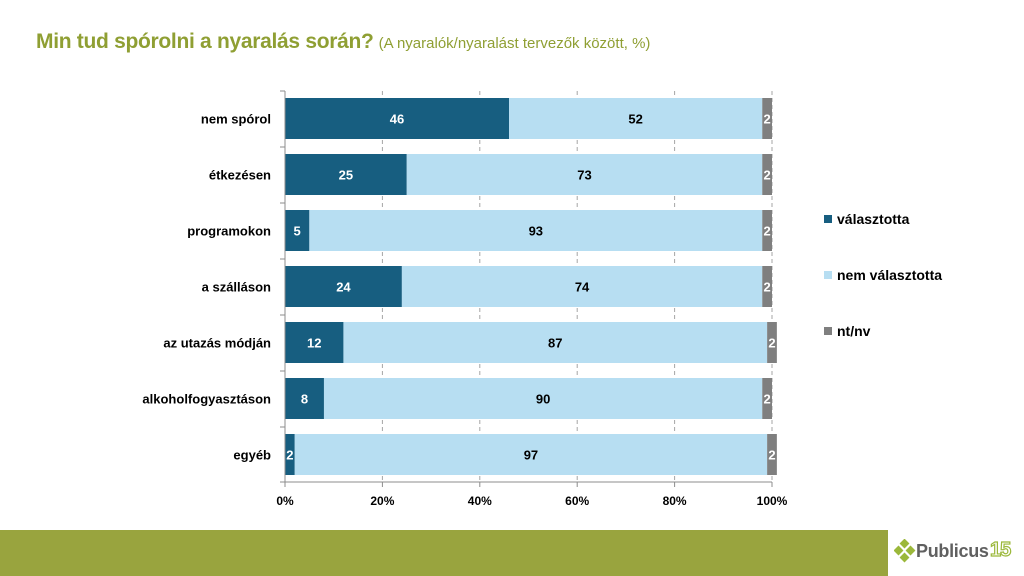  Describe the element at coordinates (236, 119) in the screenshot. I see `category-label: nem spórol` at that location.